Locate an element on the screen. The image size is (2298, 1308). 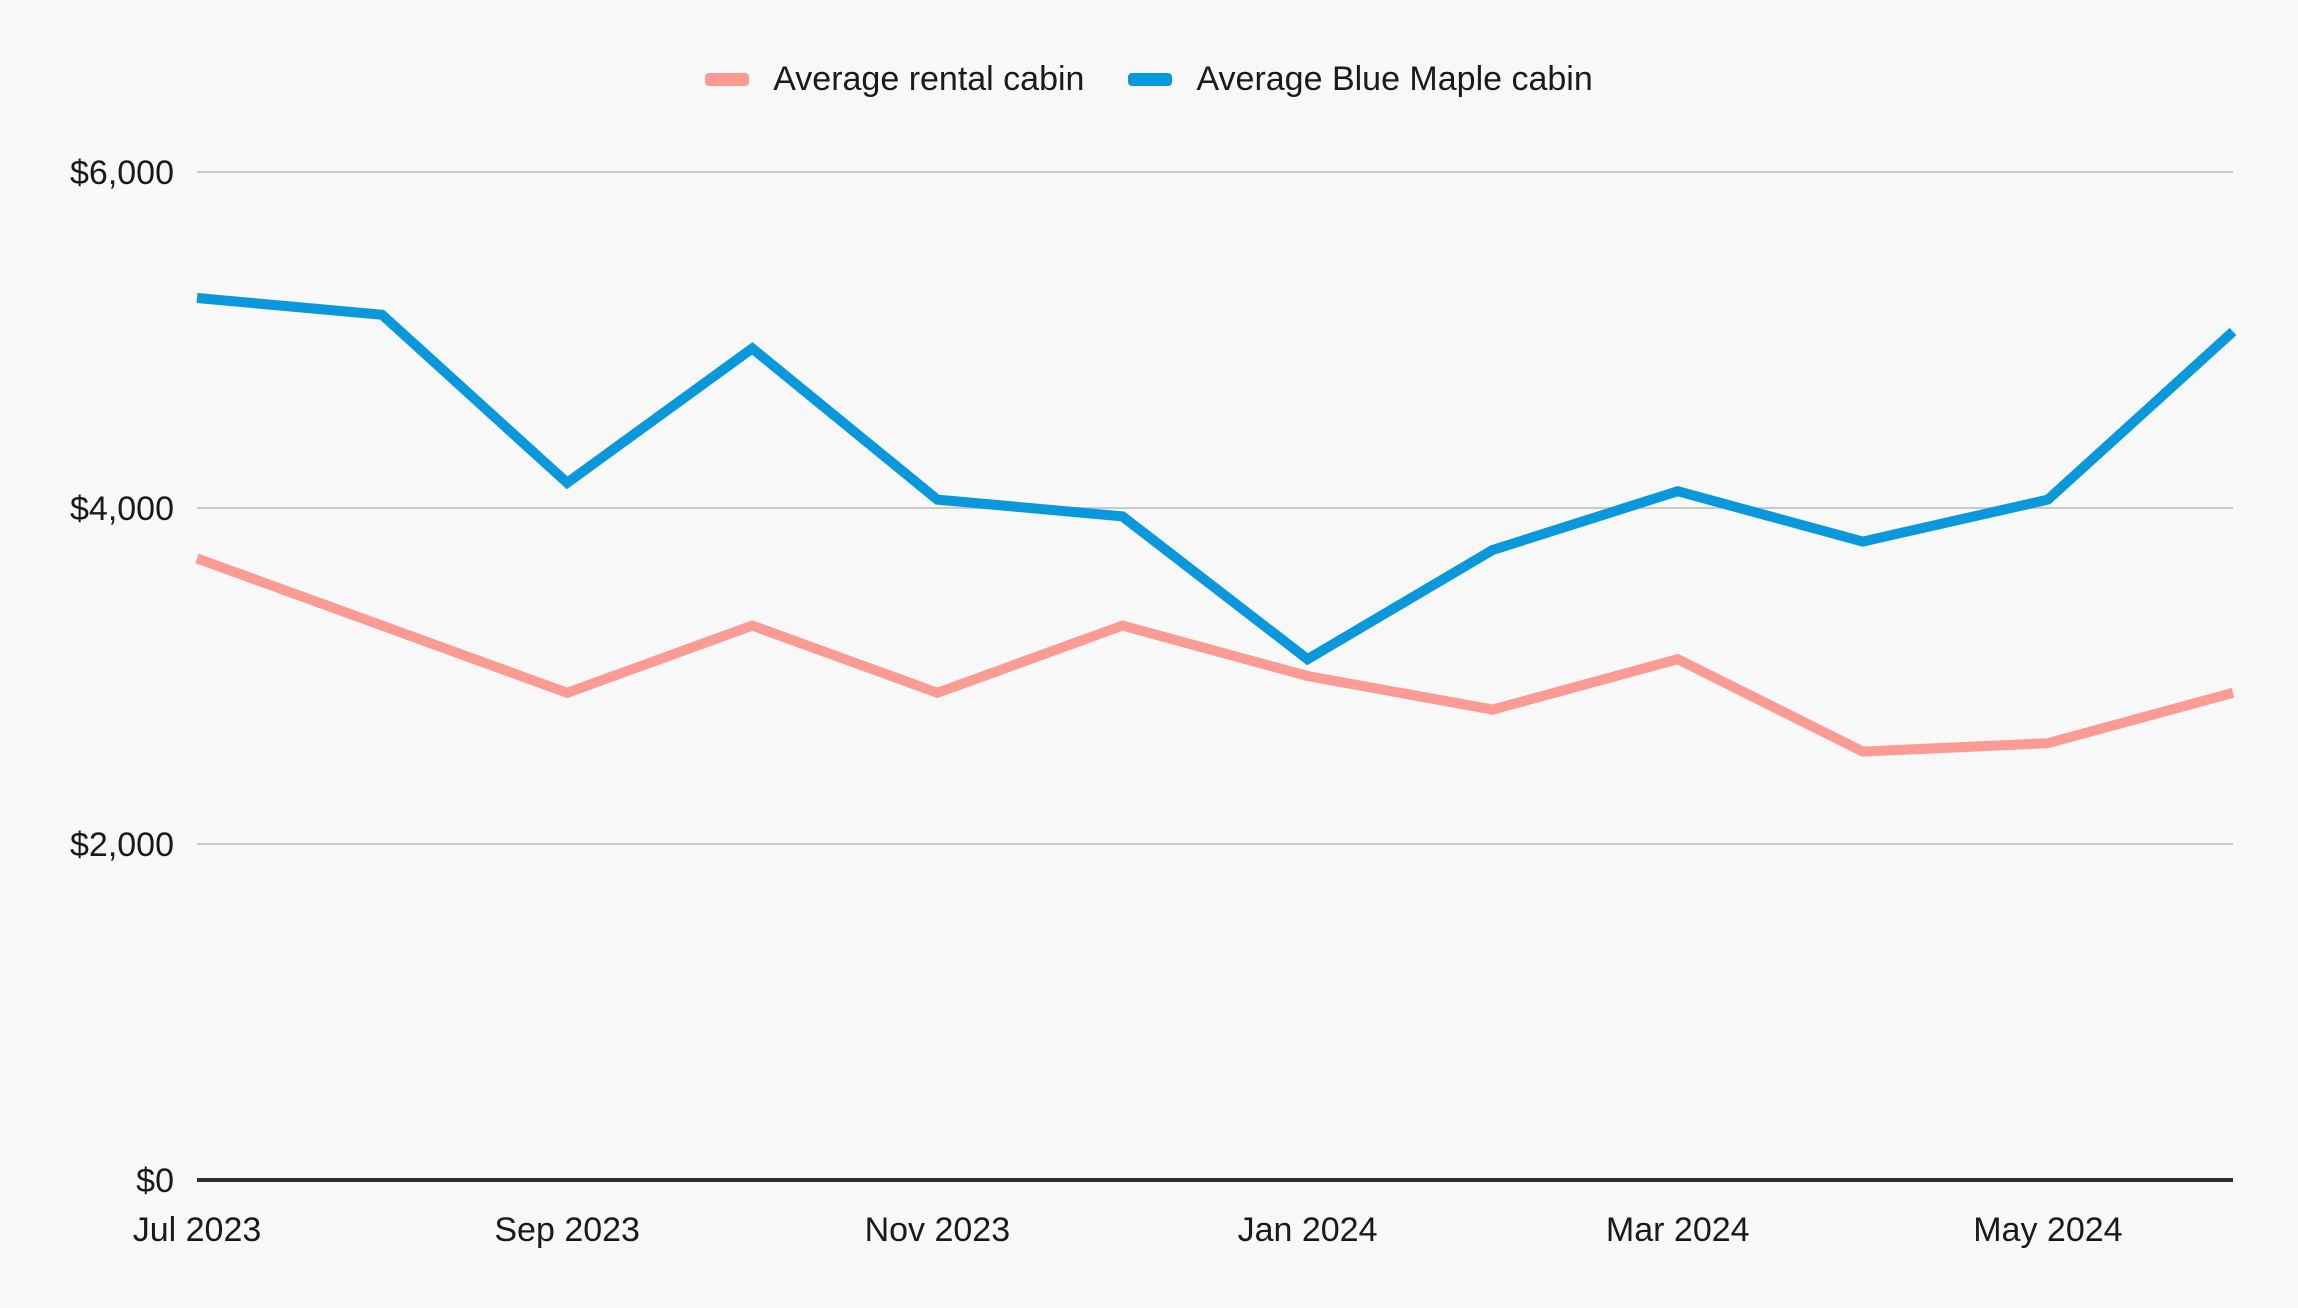
y-tick-label: $0 is located at coordinates (155, 1181).